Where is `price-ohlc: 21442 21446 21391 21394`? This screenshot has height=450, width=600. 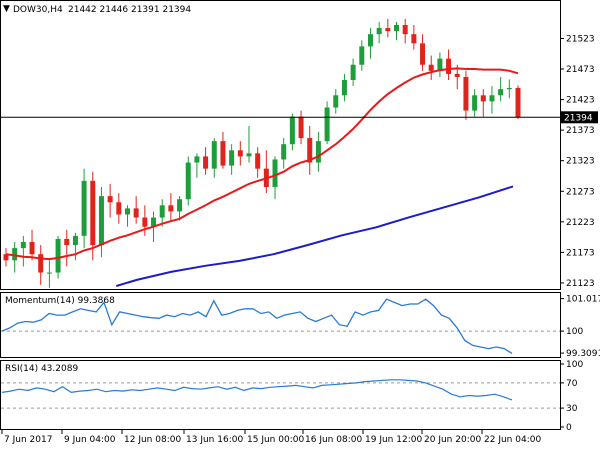
price-ohlc: 21442 21446 21391 21394 is located at coordinates (129, 10).